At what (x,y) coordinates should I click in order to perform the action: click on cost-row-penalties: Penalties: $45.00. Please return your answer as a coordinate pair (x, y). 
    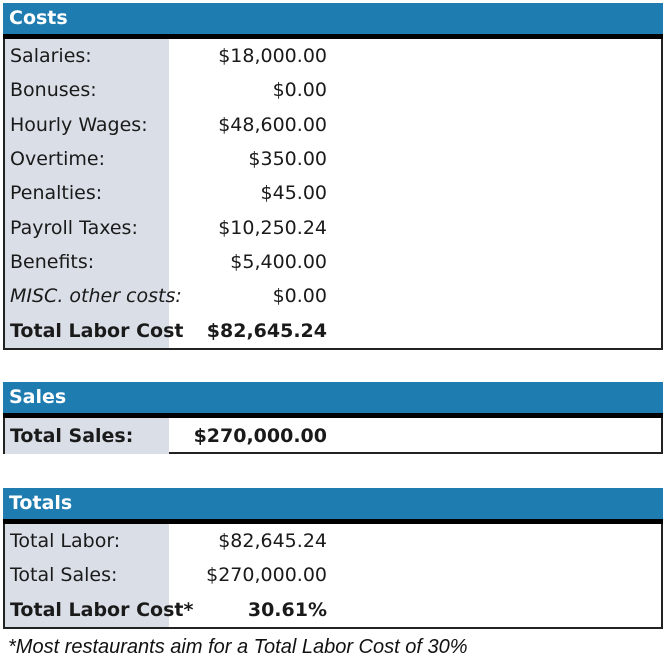
    Looking at the image, I should click on (333, 193).